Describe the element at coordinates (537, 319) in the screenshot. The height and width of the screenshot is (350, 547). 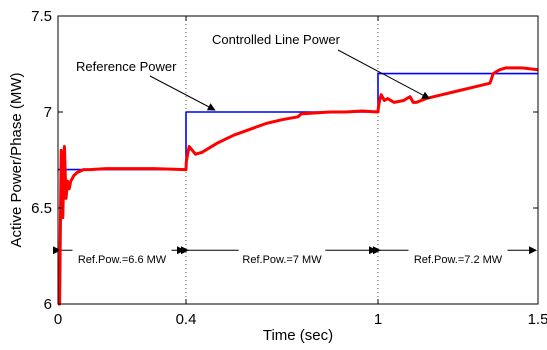
I see `x-tick-label-3: 1.5` at that location.